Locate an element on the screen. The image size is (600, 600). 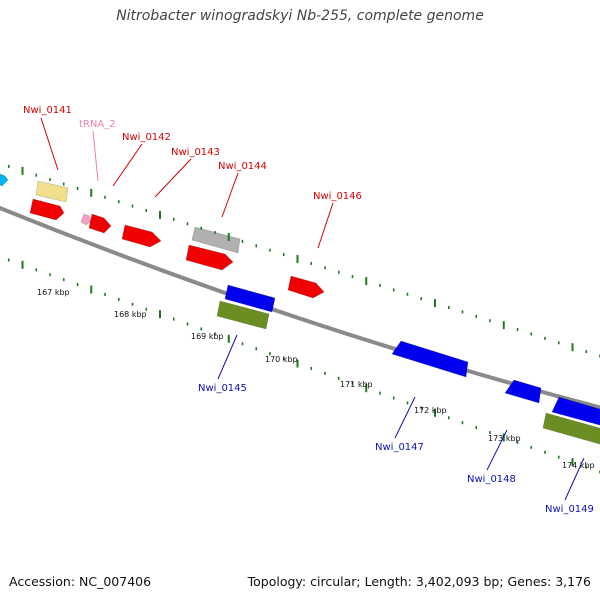
gene-label: Nwi_0149 is located at coordinates (569, 509).